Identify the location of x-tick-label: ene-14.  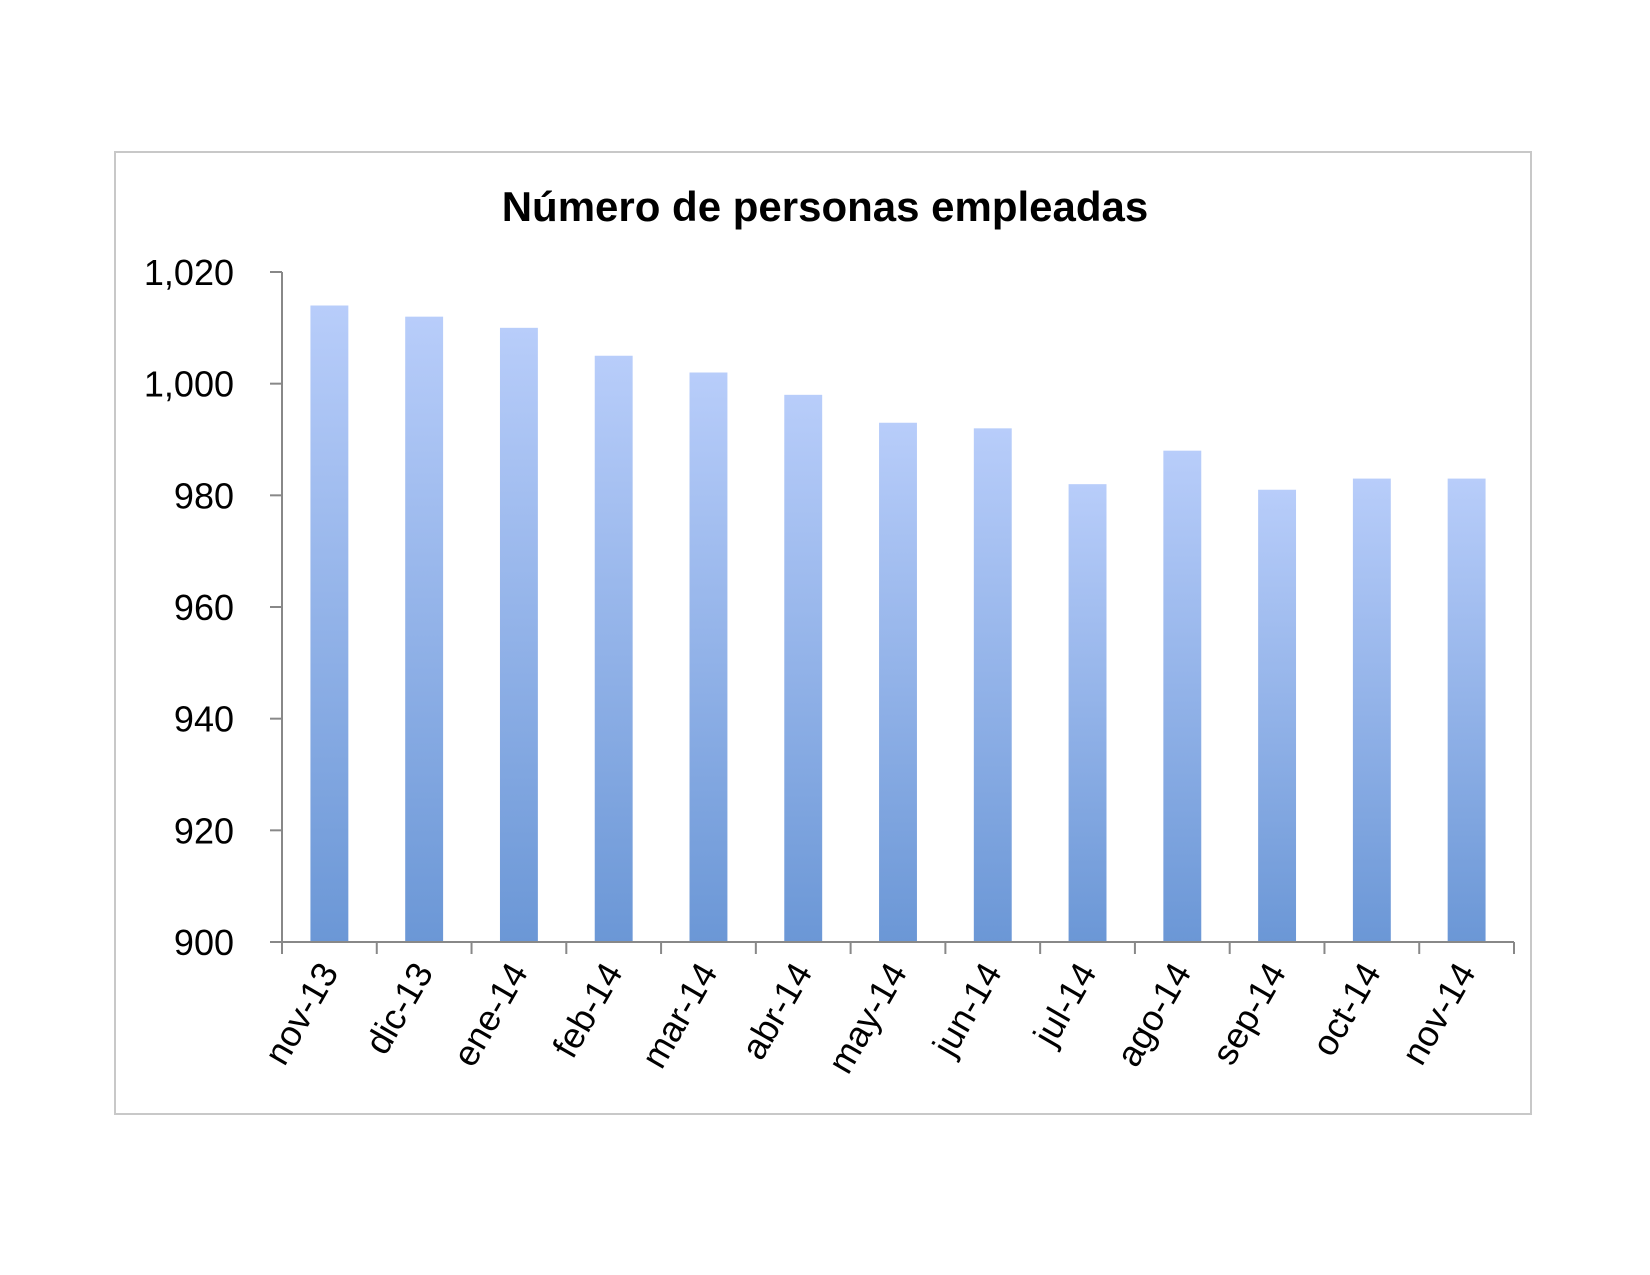
(490, 1015).